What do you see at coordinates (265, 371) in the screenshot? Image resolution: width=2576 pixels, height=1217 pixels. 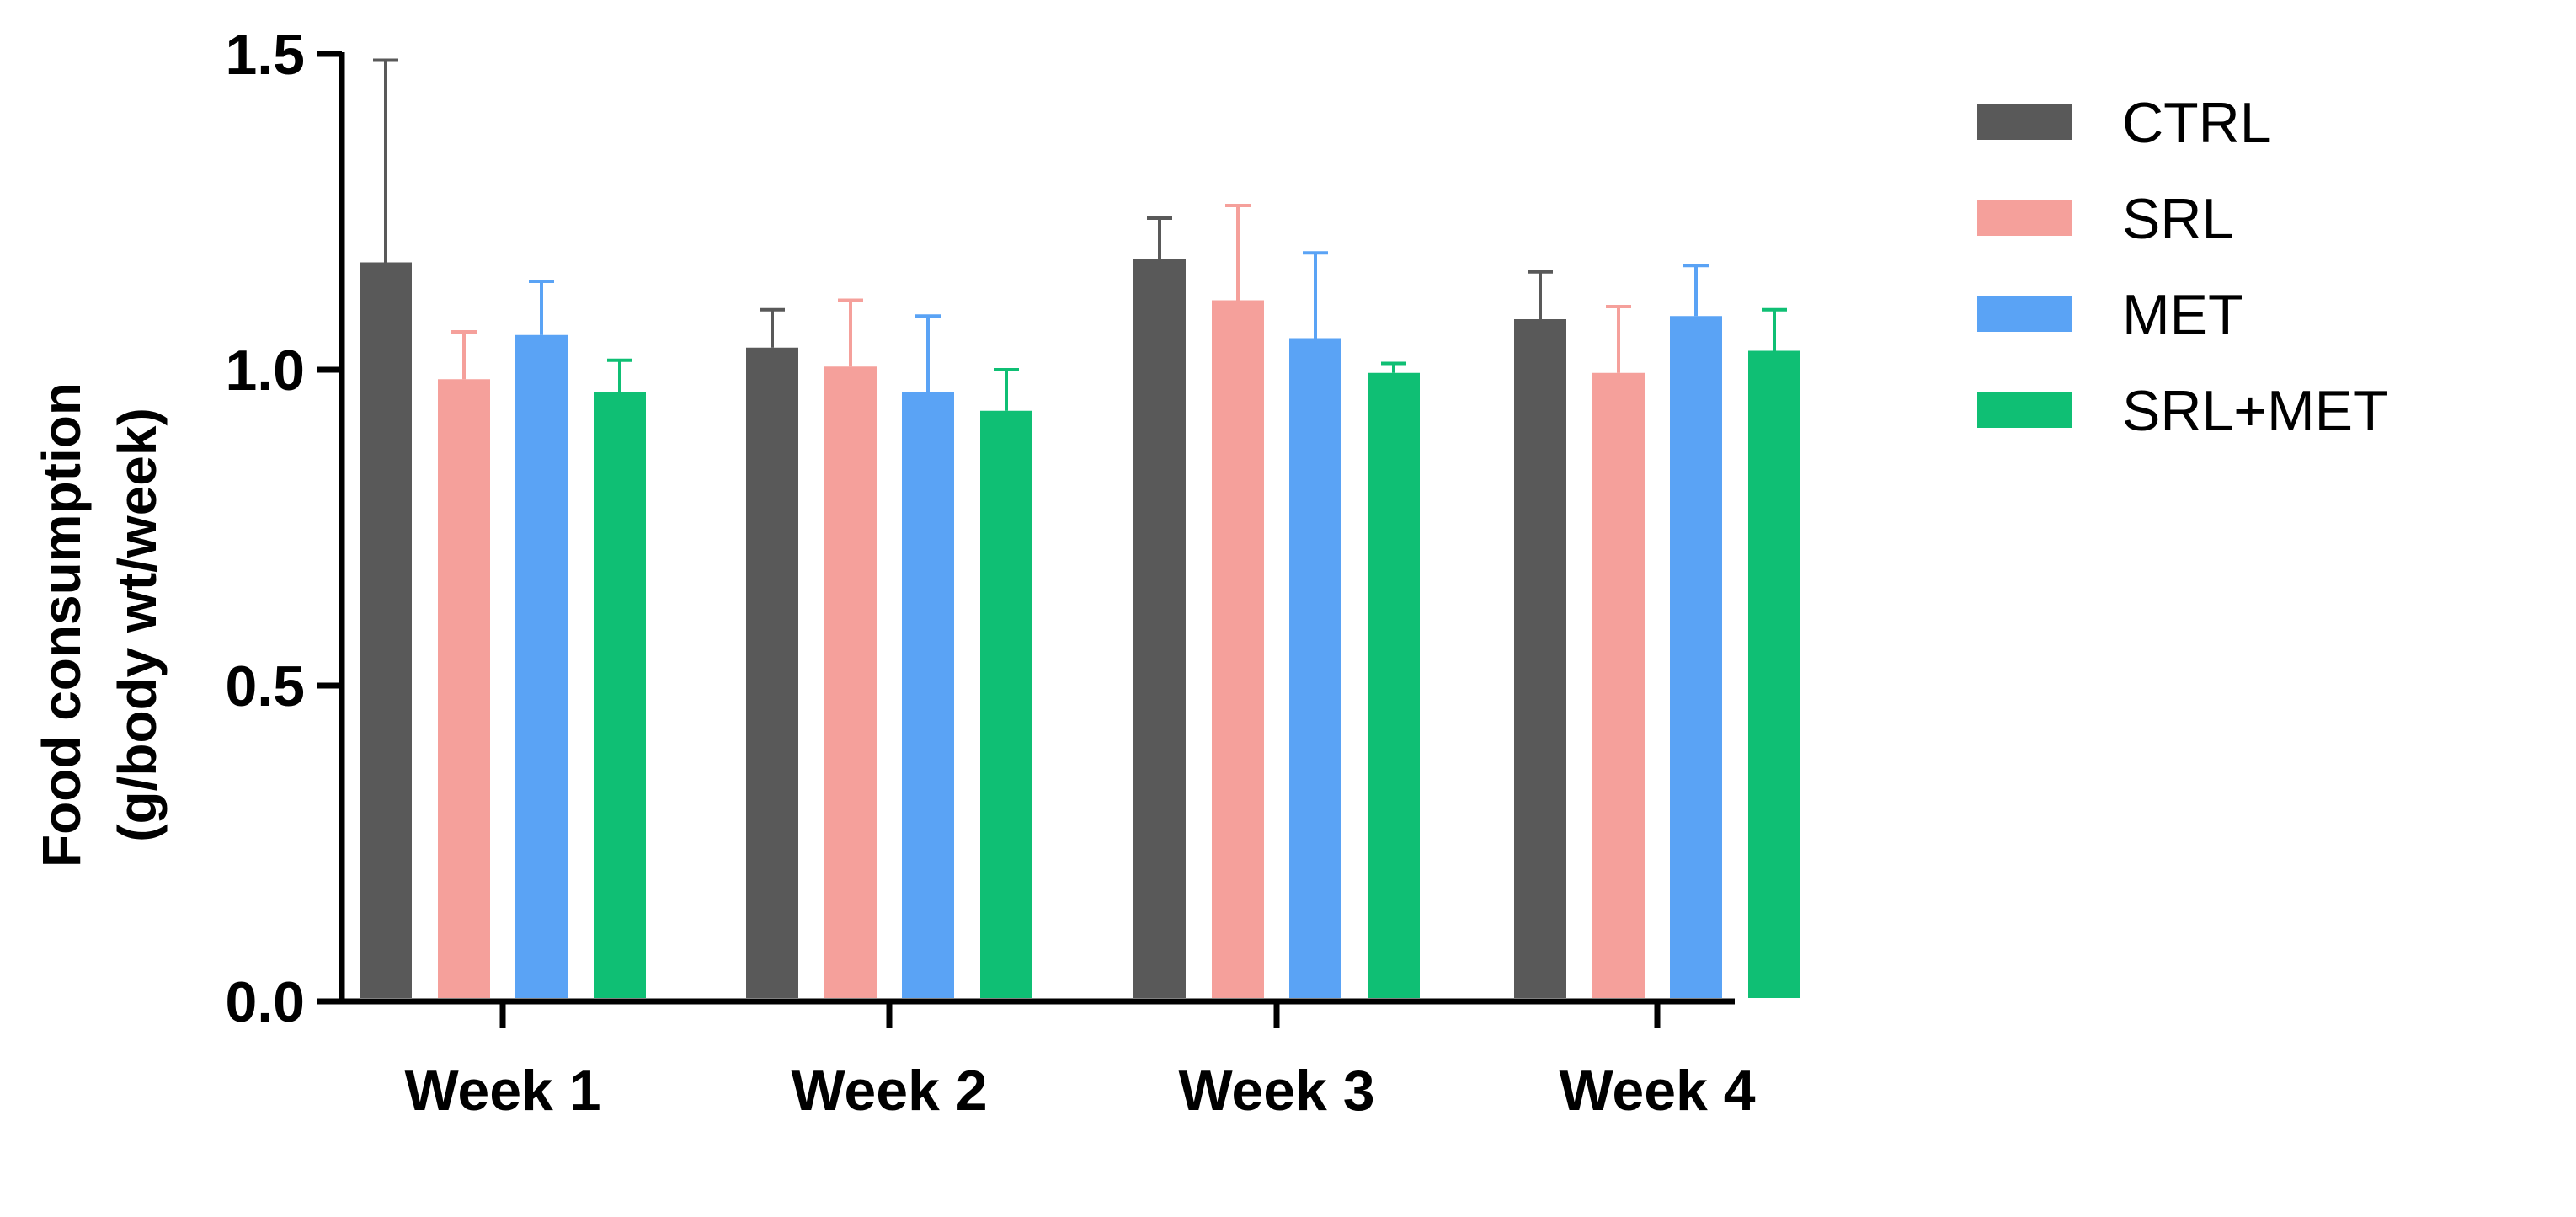 I see `y-tick-label: 1.0` at bounding box center [265, 371].